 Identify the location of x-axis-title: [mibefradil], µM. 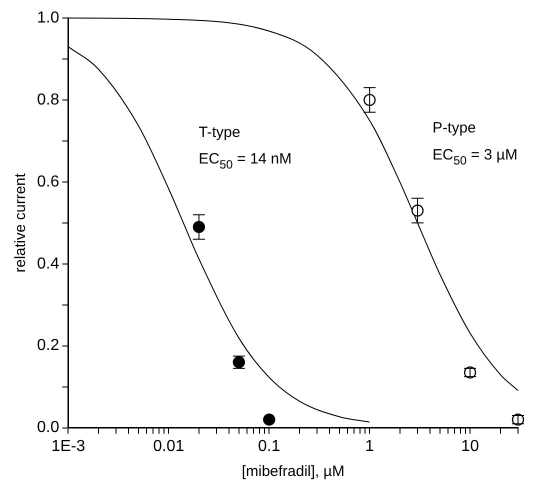
(293, 471).